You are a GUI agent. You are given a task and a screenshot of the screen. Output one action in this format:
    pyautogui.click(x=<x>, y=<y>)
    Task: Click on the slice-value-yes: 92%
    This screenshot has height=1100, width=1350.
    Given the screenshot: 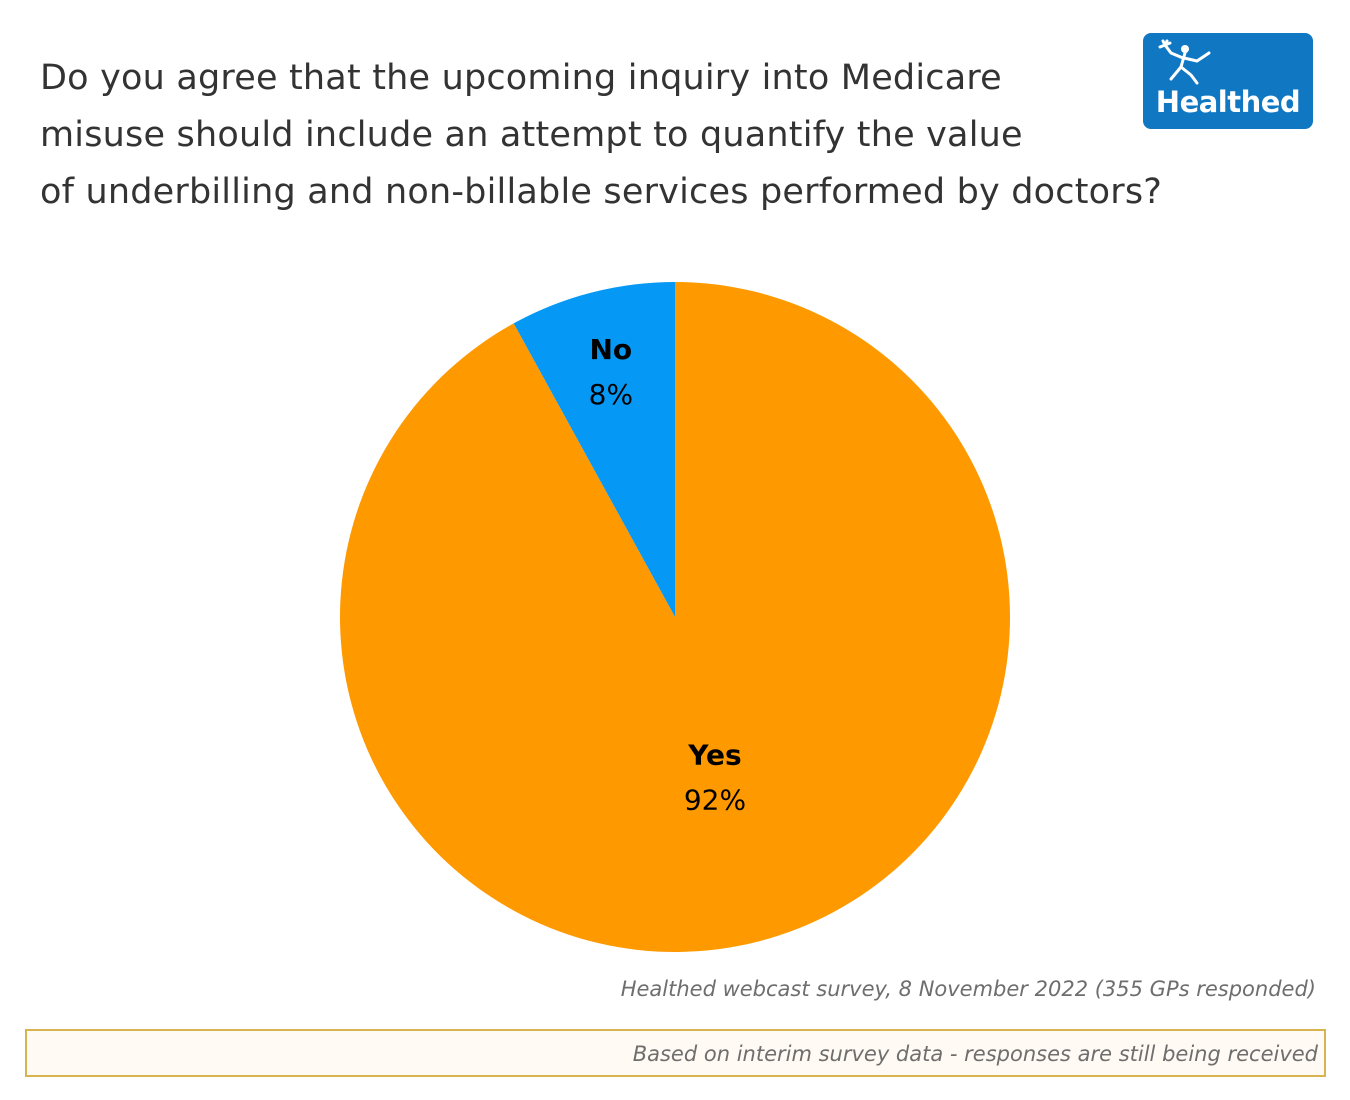 What is the action you would take?
    pyautogui.click(x=715, y=800)
    